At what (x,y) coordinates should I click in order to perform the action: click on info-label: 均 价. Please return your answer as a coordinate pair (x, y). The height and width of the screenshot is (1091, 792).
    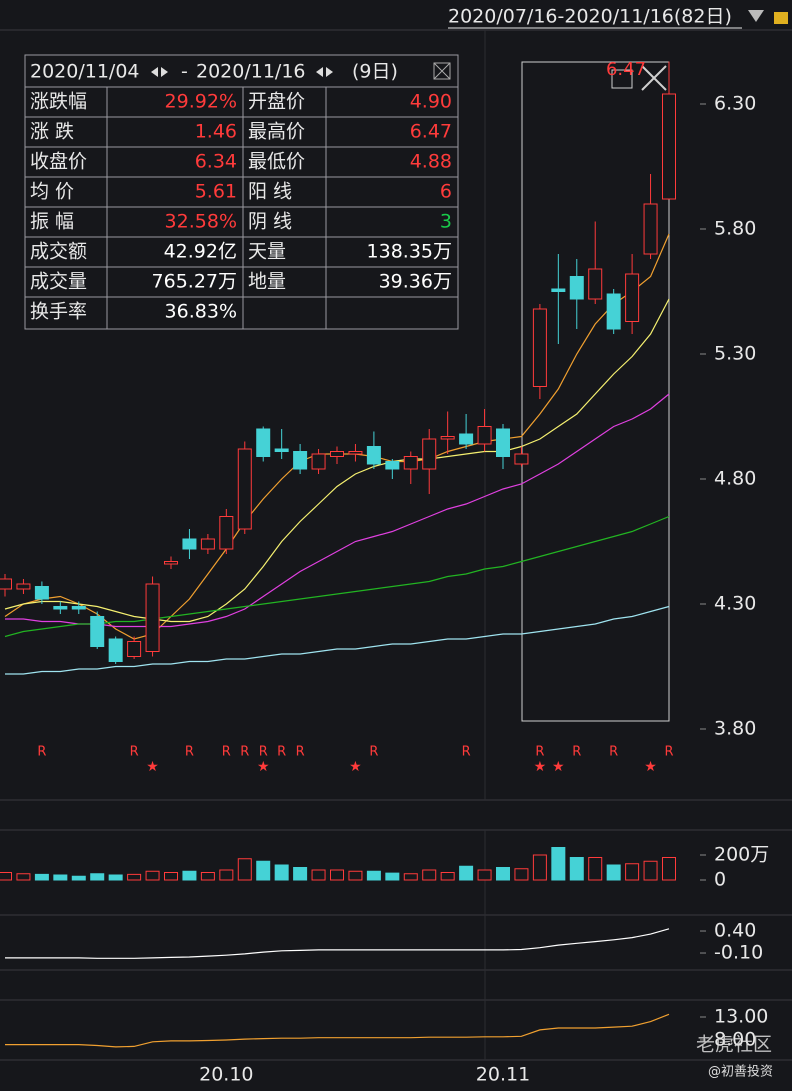
    Looking at the image, I should click on (52, 192).